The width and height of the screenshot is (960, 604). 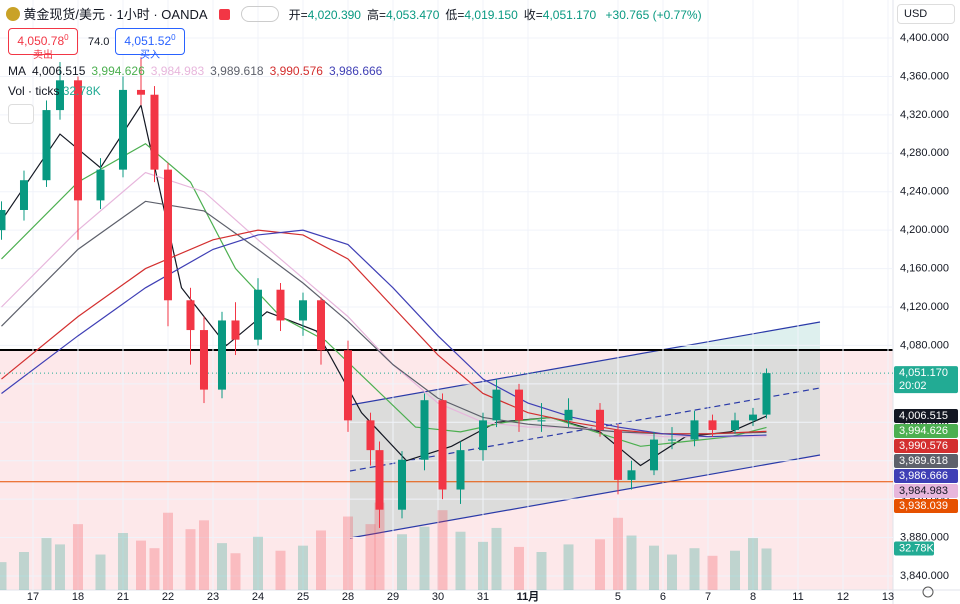 What do you see at coordinates (888, 597) in the screenshot?
I see `x-tick-label: 13` at bounding box center [888, 597].